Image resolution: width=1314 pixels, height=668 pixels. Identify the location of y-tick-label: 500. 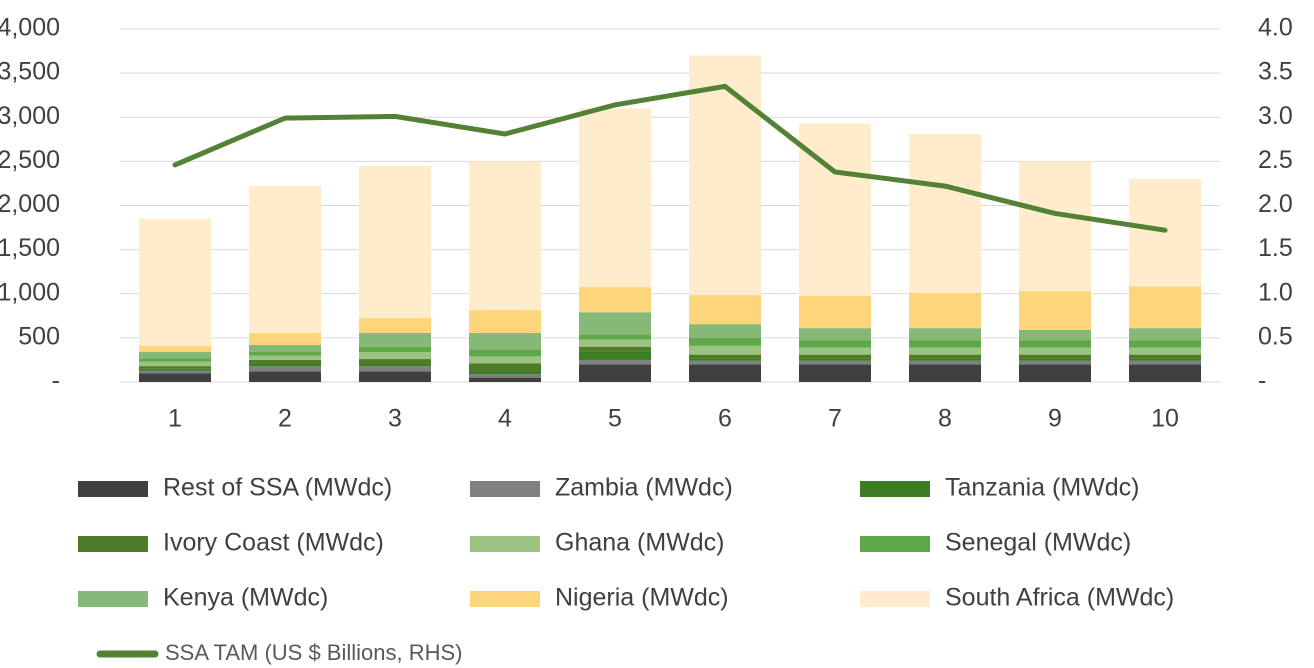
(39, 336).